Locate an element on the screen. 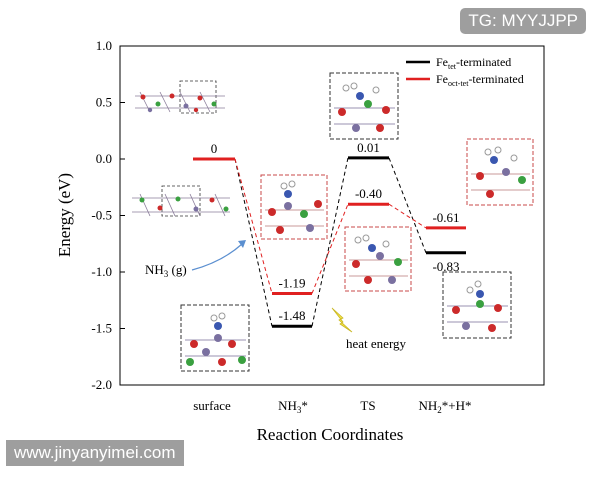  y-tick-label: 0.5 is located at coordinates (104, 102).